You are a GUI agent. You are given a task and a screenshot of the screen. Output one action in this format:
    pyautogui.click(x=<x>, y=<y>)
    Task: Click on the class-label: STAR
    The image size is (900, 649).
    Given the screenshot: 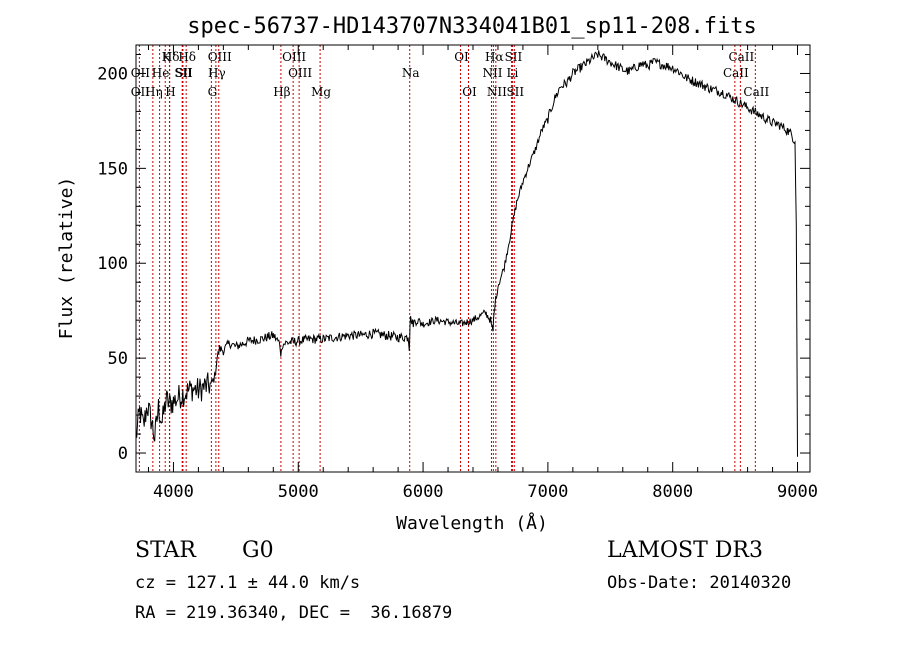 What is the action you would take?
    pyautogui.click(x=165, y=550)
    